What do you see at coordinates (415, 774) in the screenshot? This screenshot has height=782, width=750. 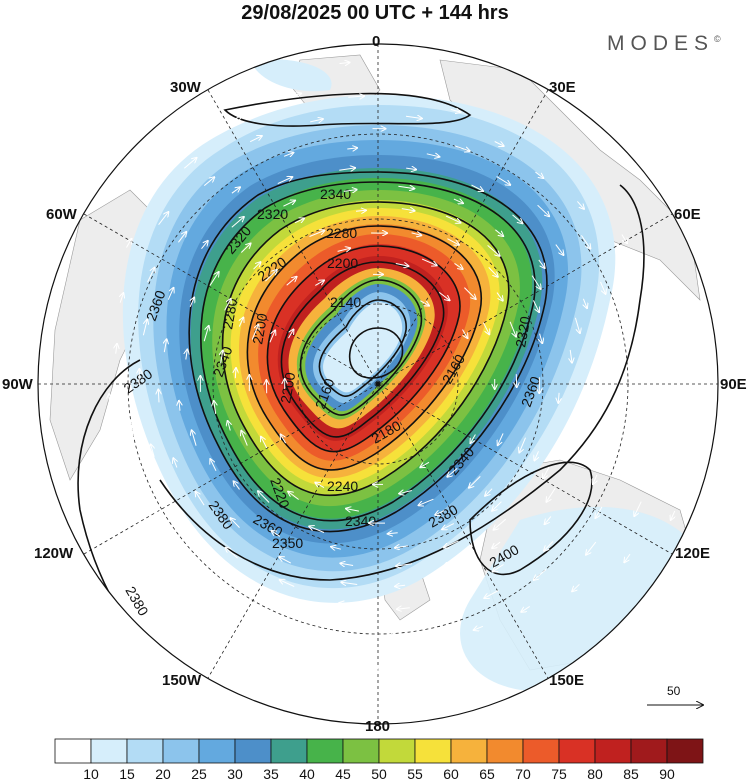 I see `colorbar-tick-label: 55` at bounding box center [415, 774].